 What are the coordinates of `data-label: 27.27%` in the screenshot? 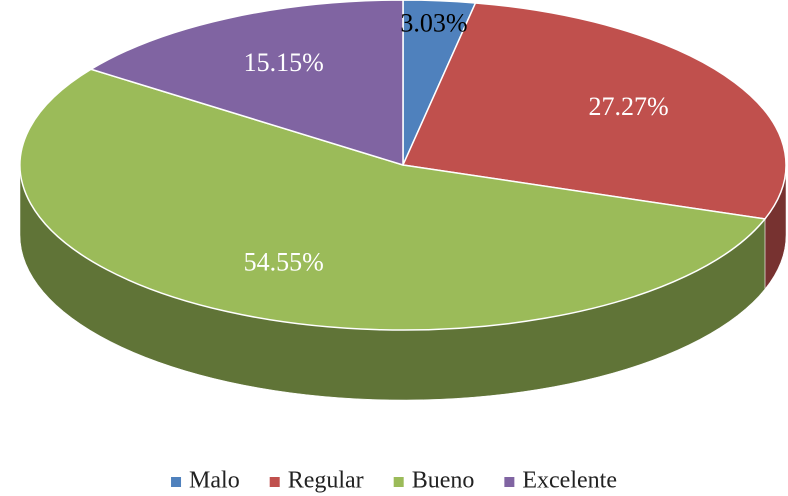 It's located at (628, 106).